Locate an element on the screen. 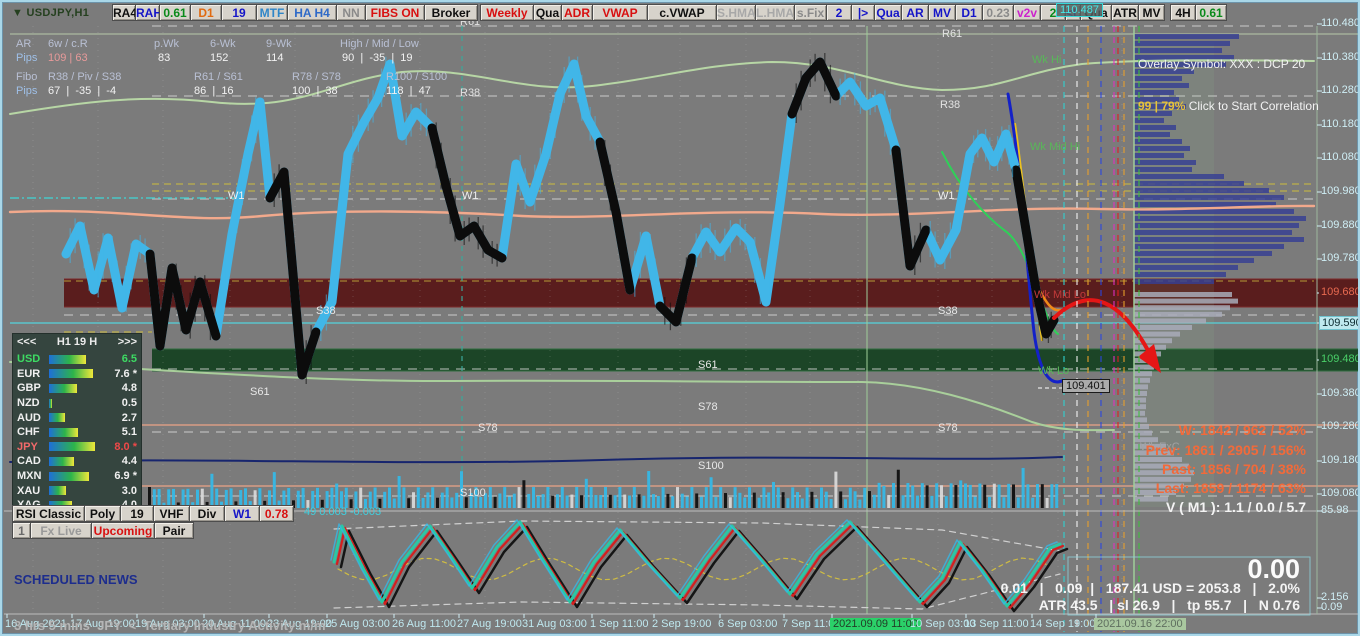  strength-row-jpy: JPY 8.0 * is located at coordinates (77, 447).